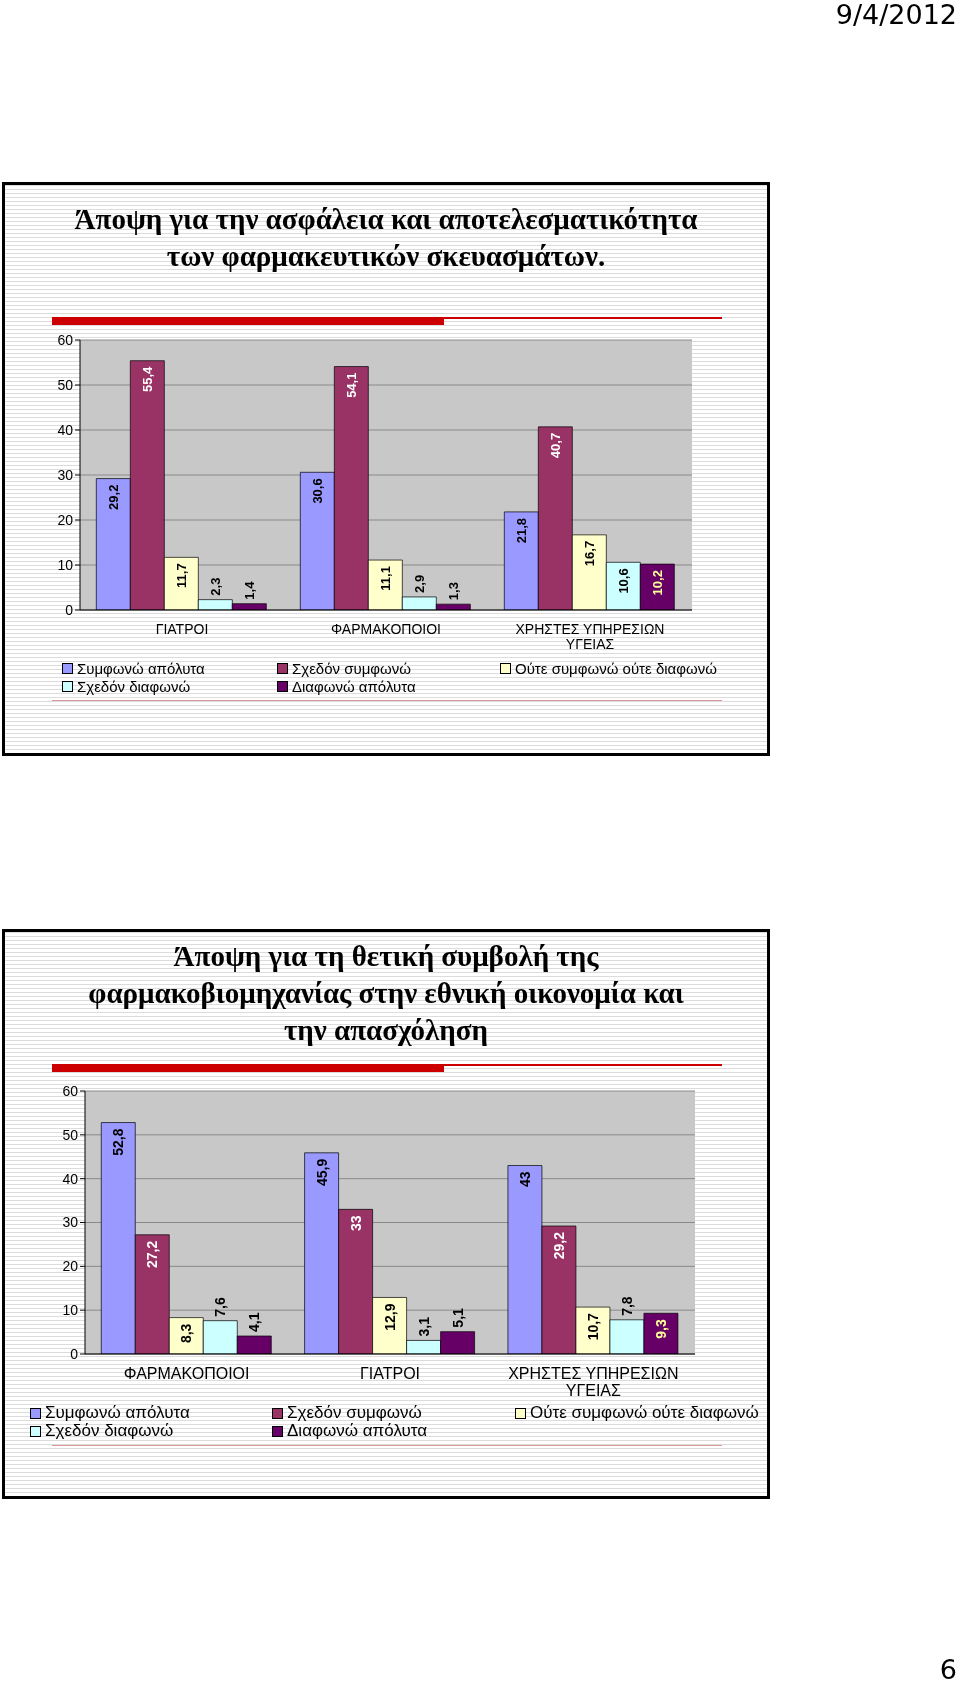  I want to click on data-label: 30,6, so click(317, 491).